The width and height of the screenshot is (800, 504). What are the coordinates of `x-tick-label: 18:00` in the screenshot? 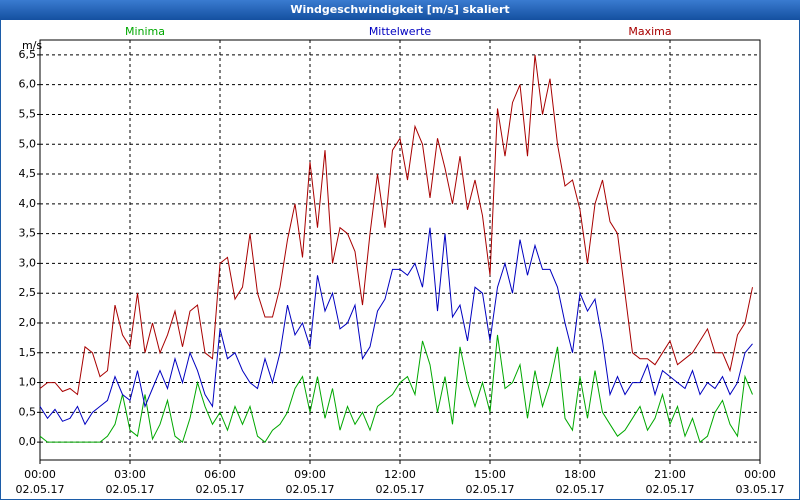 It's located at (580, 474).